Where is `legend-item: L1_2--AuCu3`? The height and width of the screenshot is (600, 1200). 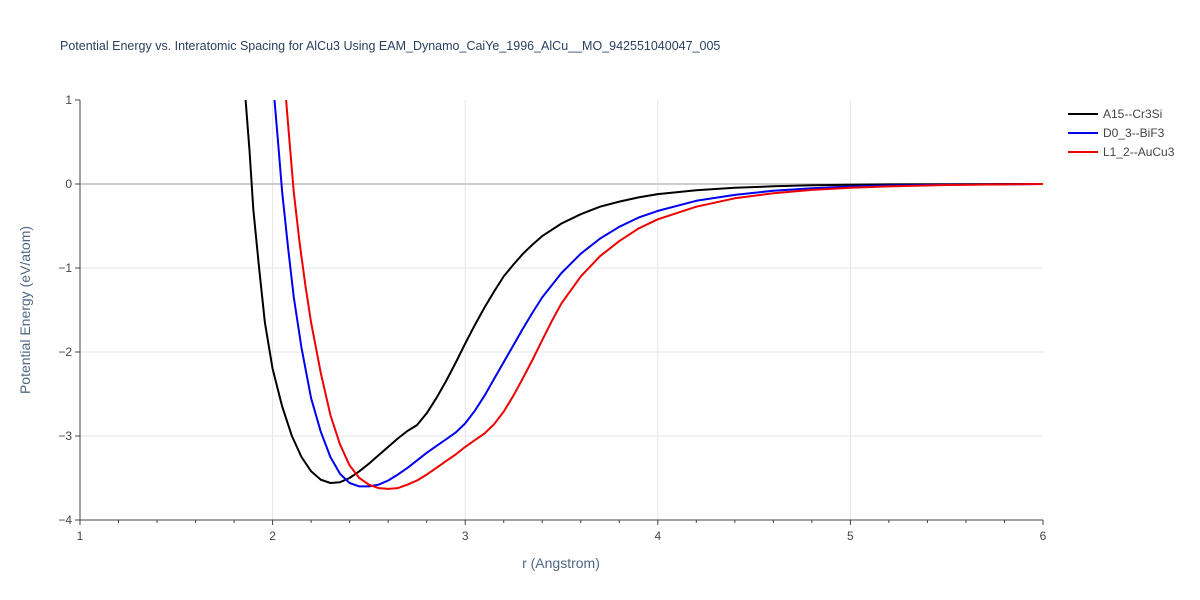
legend-item: L1_2--AuCu3 is located at coordinates (1121, 152).